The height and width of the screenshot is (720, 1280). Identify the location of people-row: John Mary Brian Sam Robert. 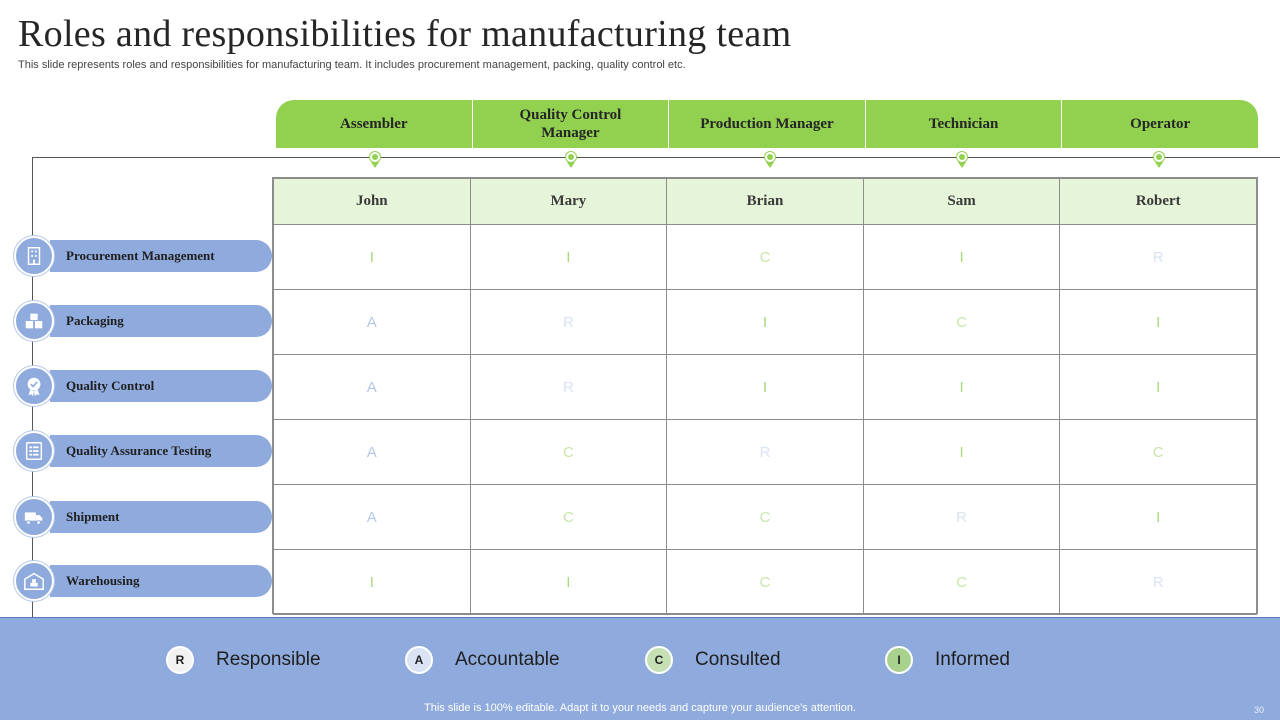
(765, 201).